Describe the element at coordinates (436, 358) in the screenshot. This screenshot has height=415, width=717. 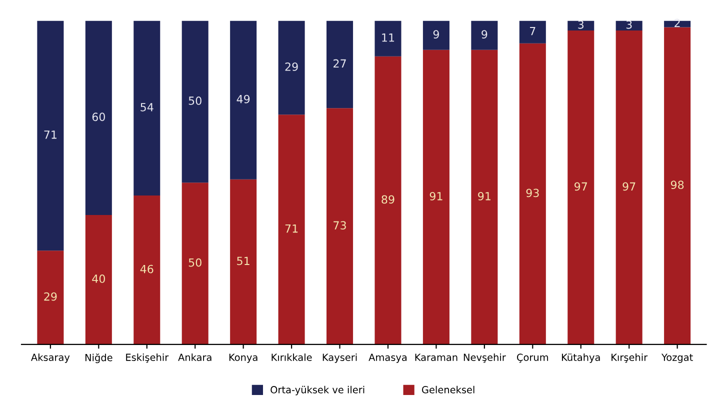
I see `x-tick-label: Karaman` at that location.